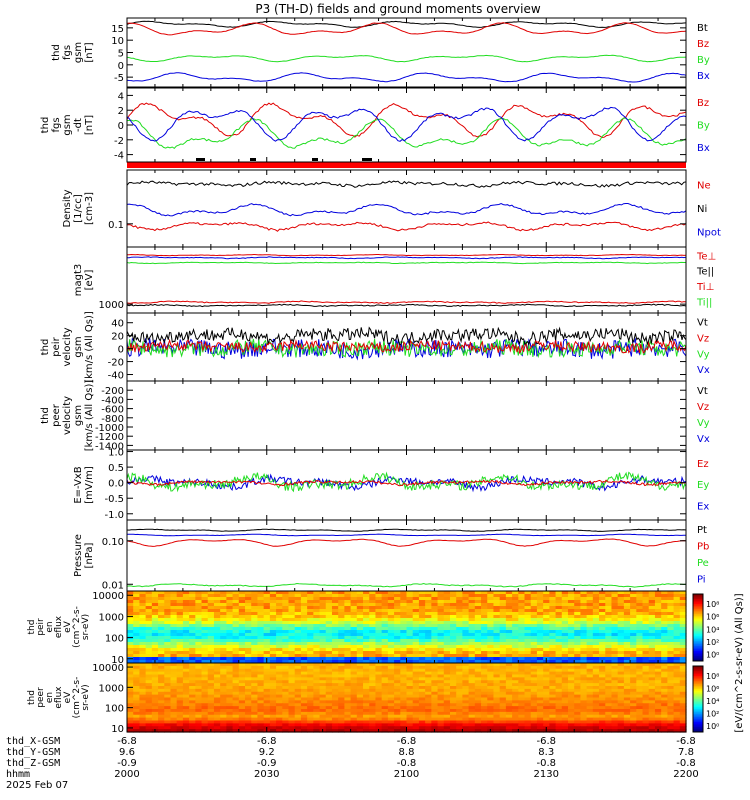 This screenshot has height=800, width=750. I want to click on legend-peir_v-Vt: Vt, so click(702, 323).